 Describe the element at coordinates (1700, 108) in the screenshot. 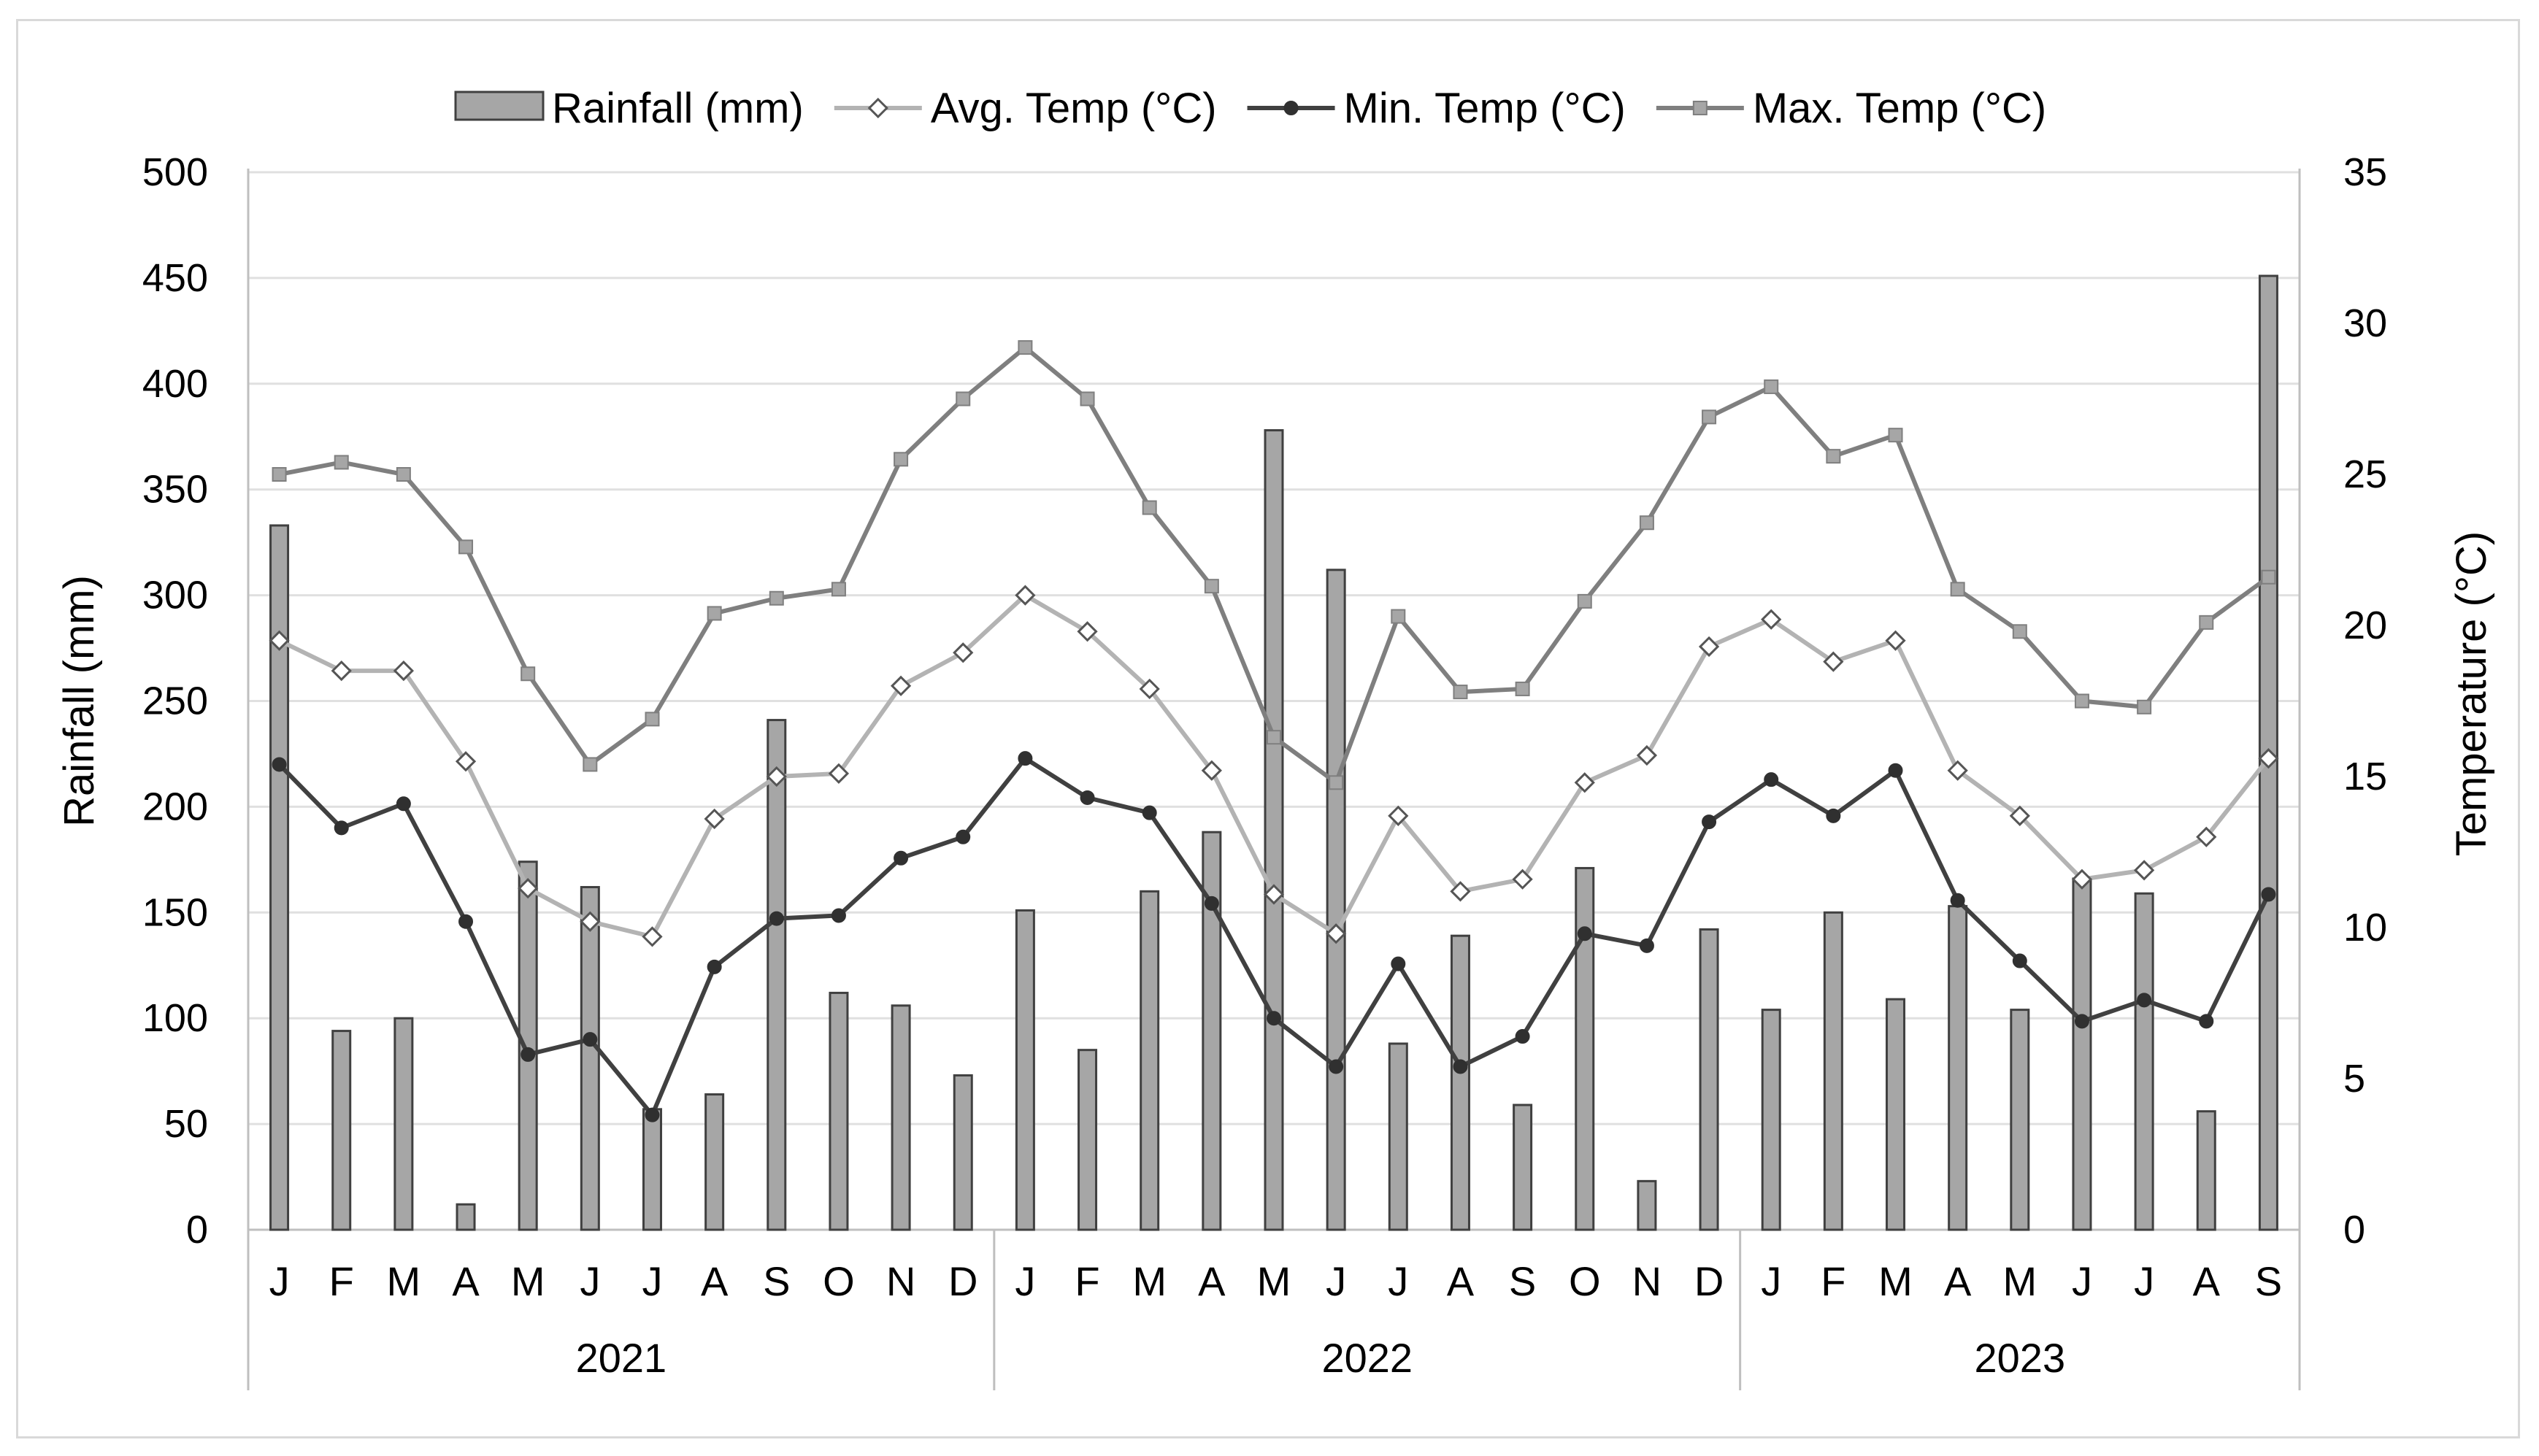

I see `legend-marker-max` at that location.